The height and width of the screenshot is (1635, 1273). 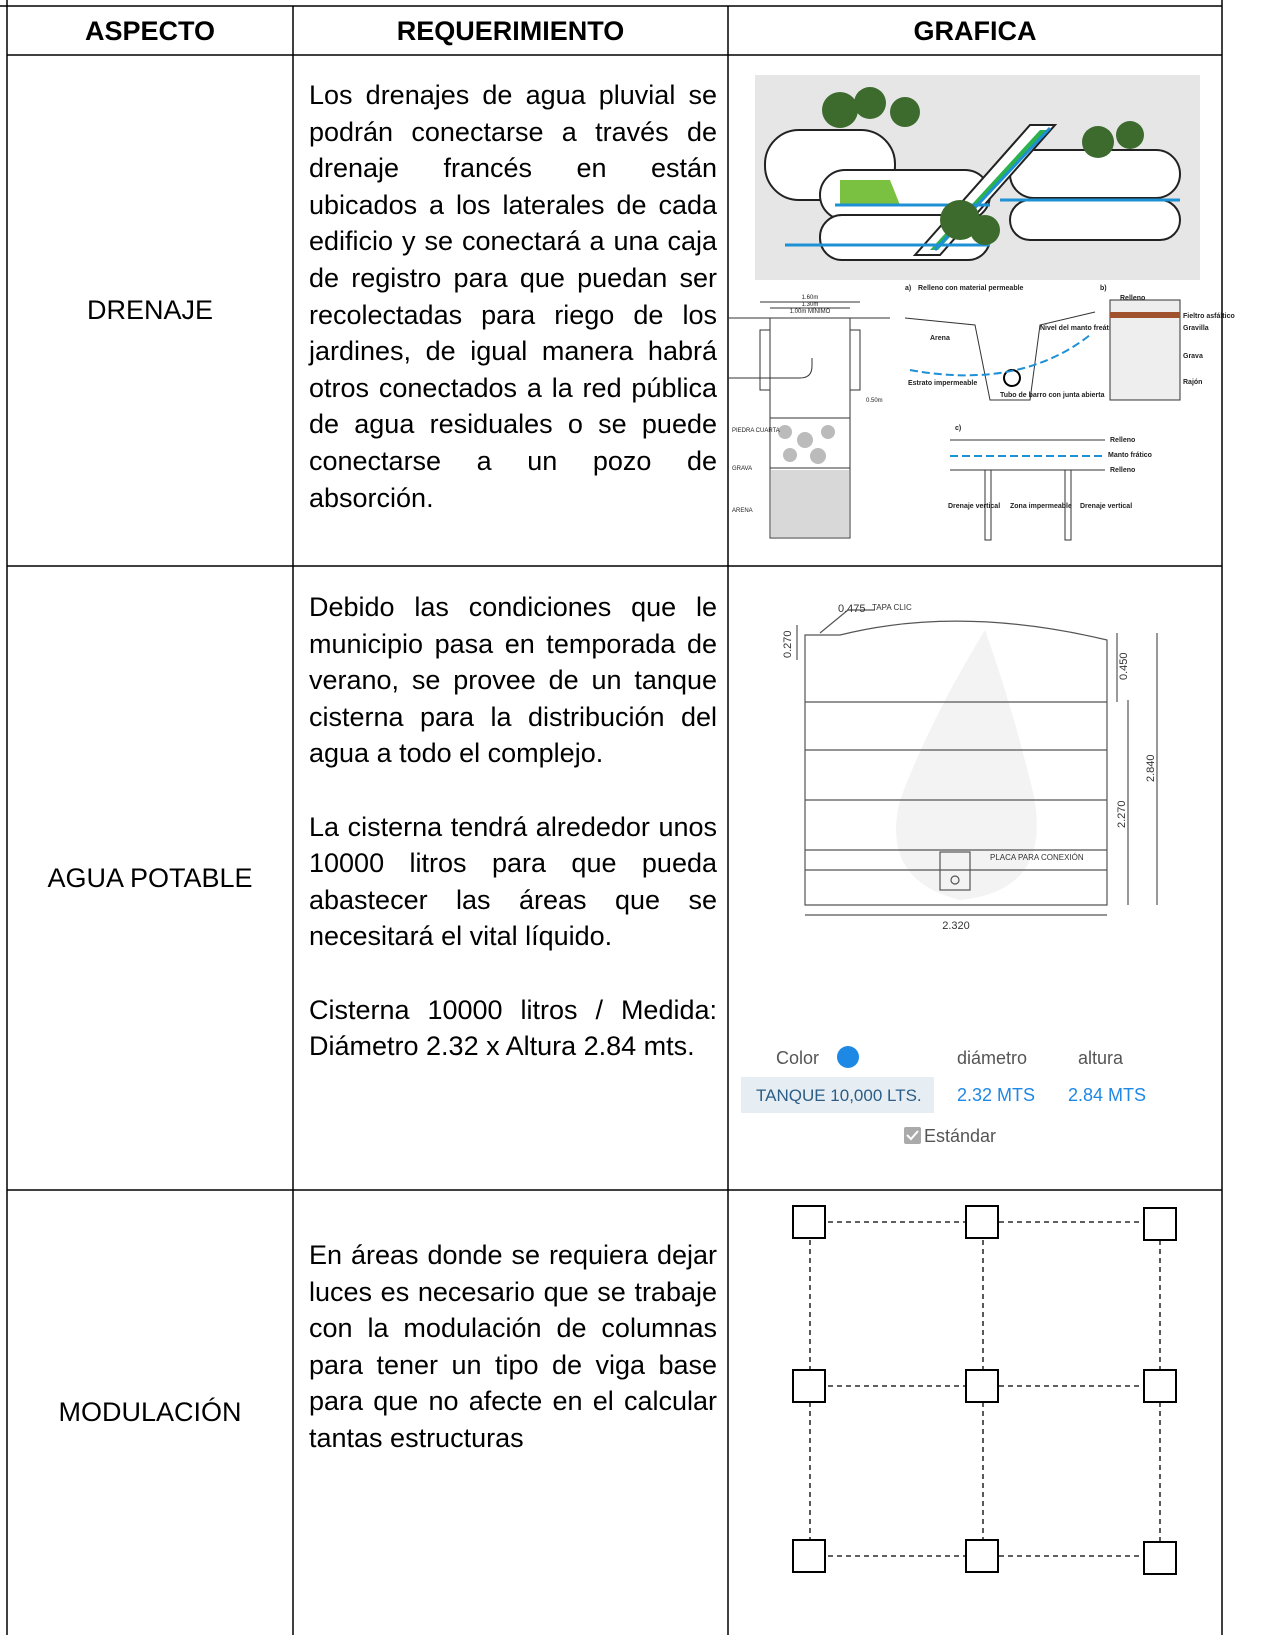 I want to click on figure-label: altura, so click(x=1101, y=1058).